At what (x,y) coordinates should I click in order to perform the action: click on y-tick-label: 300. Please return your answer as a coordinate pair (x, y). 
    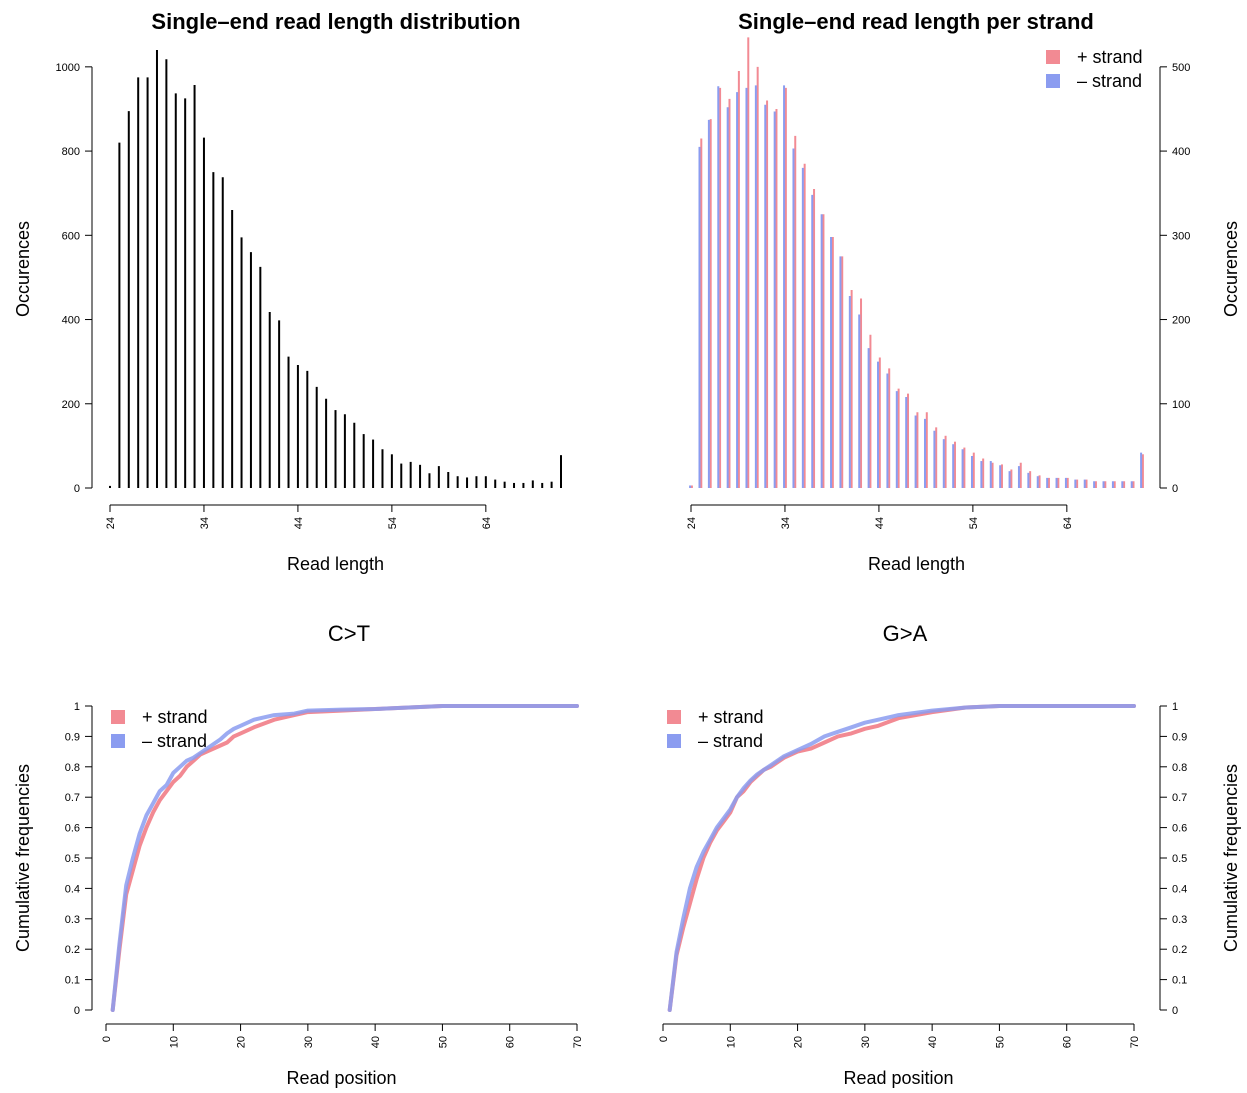
    Looking at the image, I should click on (1181, 236).